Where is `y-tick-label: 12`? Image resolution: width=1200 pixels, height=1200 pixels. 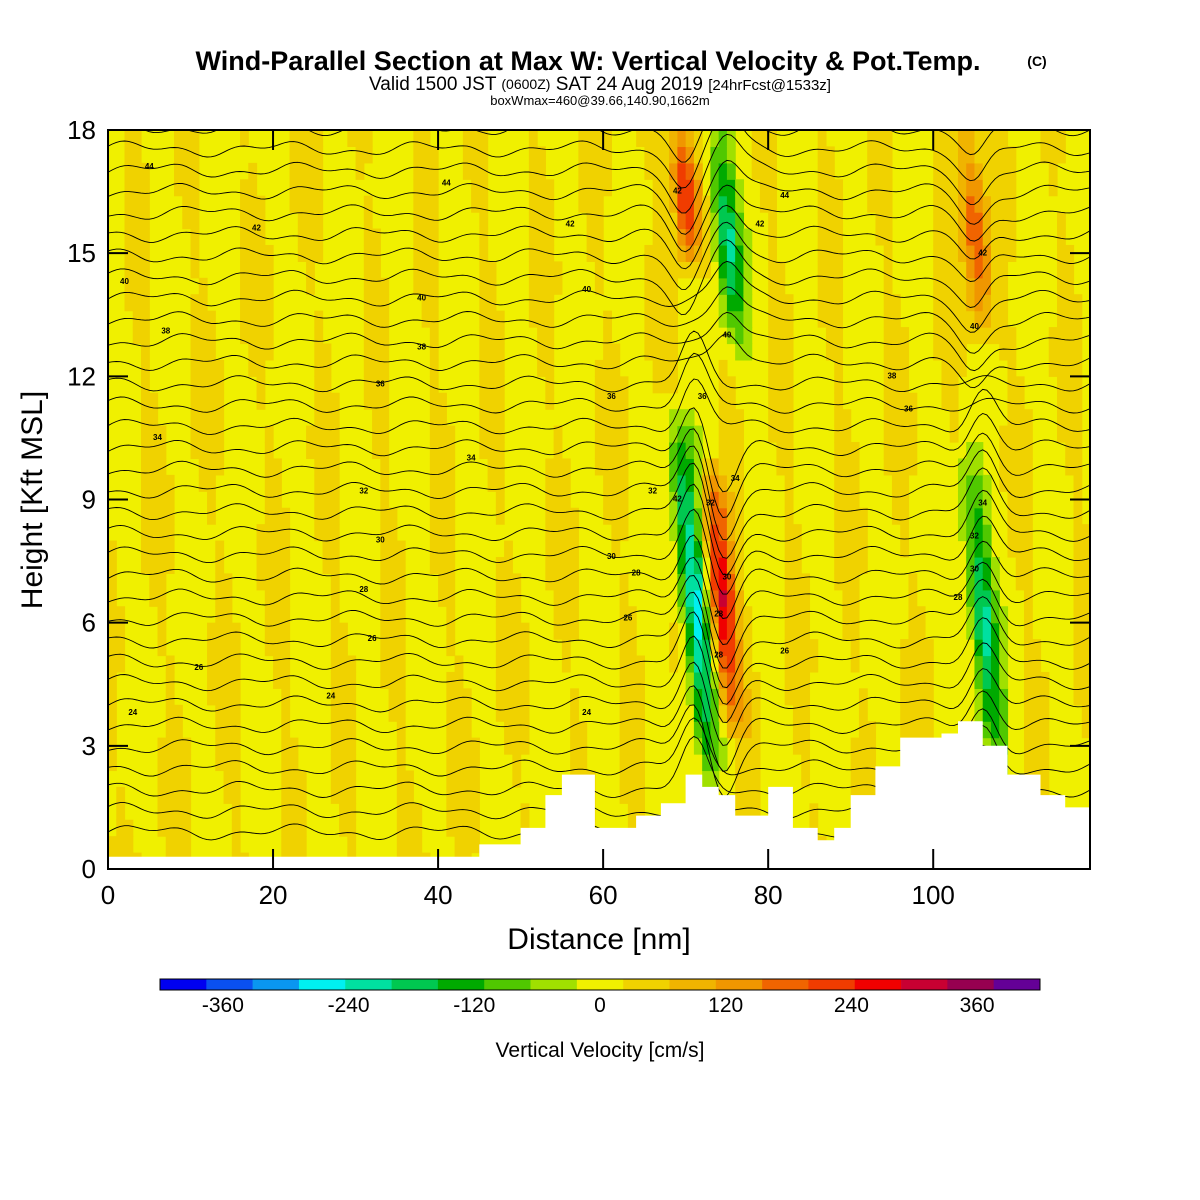
y-tick-label: 12 is located at coordinates (81, 376).